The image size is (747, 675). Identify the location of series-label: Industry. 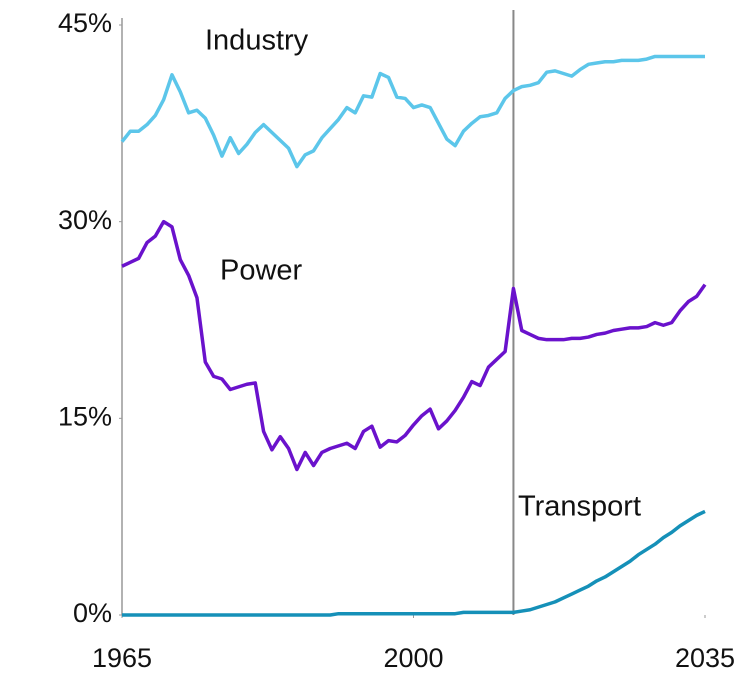
(257, 41).